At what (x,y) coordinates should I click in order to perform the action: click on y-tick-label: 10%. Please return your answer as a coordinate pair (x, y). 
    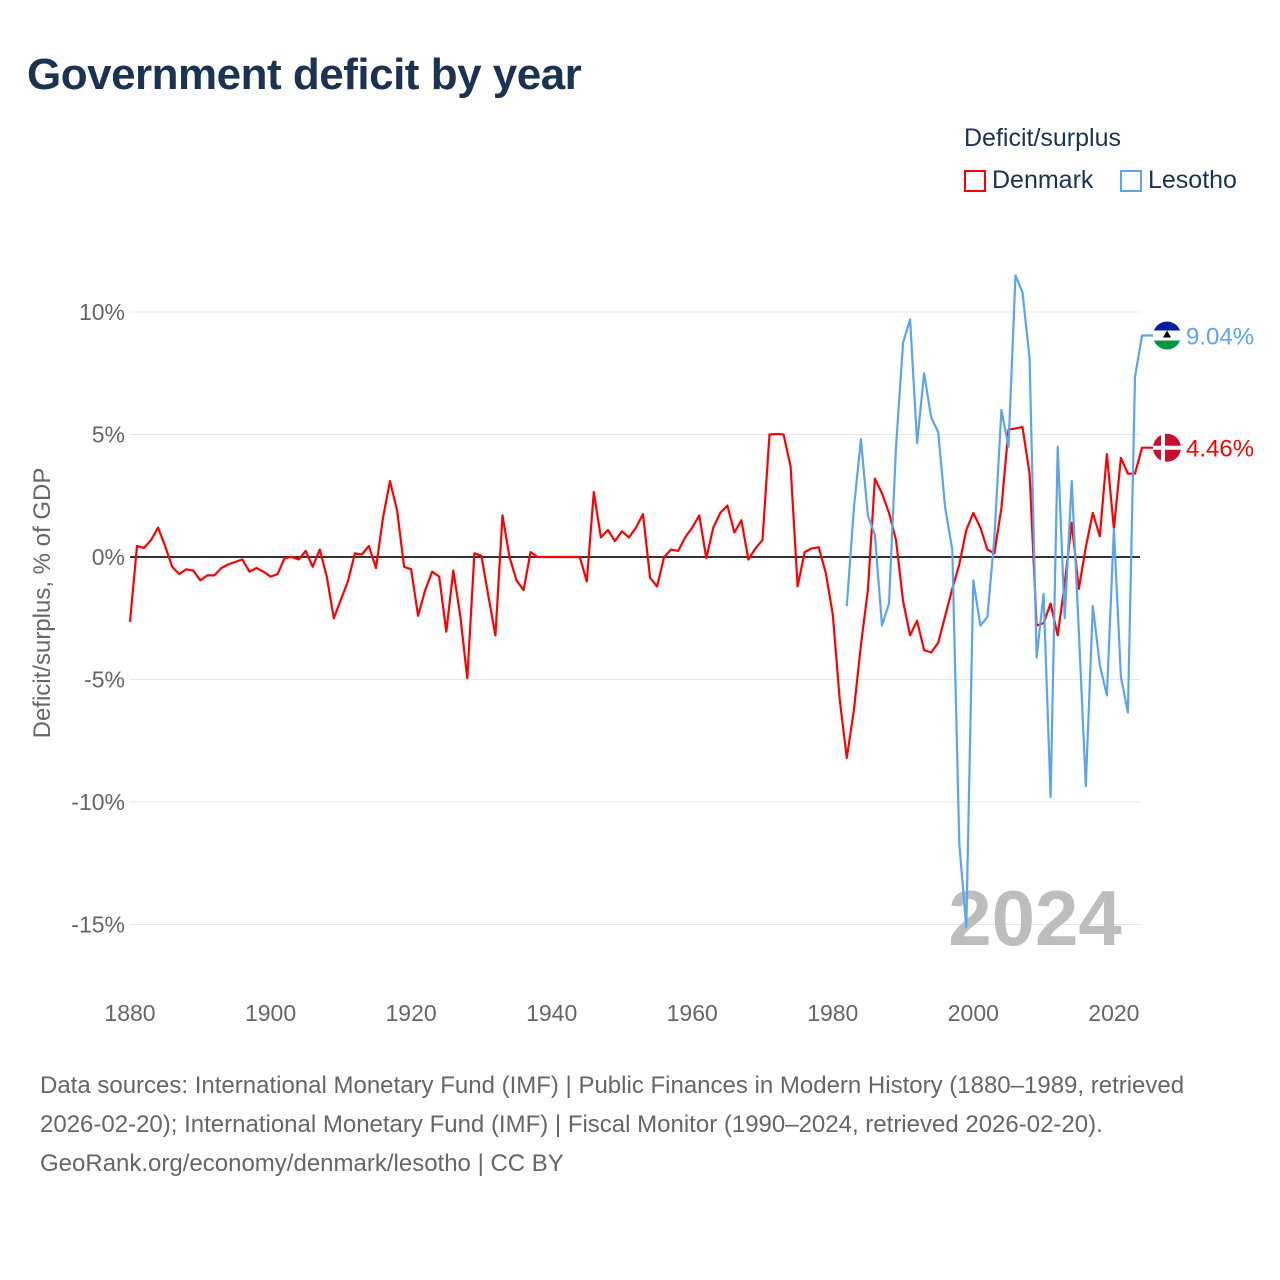
    Looking at the image, I should click on (102, 312).